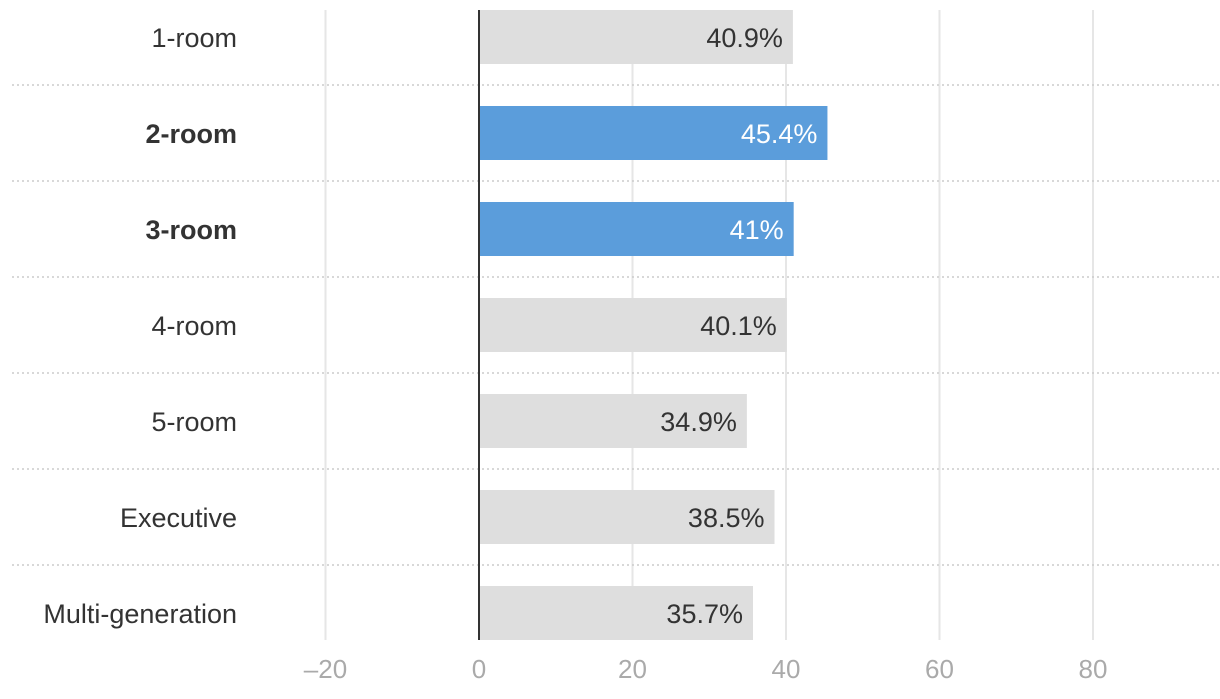  I want to click on x-tick-label: –20, so click(325, 669).